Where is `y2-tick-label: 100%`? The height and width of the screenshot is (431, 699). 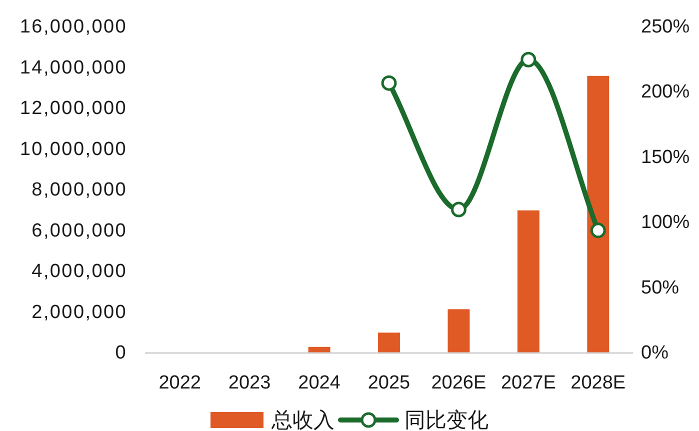 y2-tick-label: 100% is located at coordinates (665, 223).